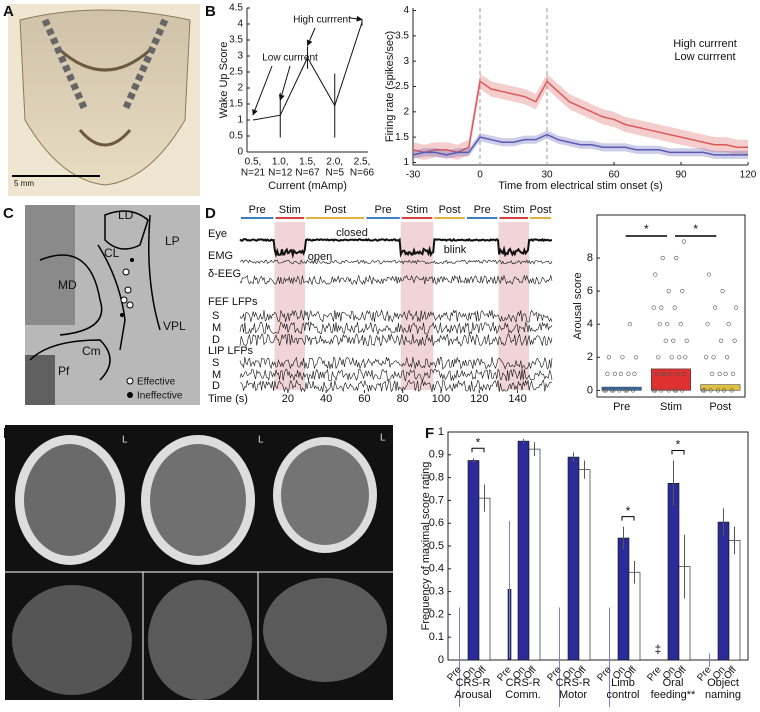  Describe the element at coordinates (671, 306) in the screenshot. I see `plot-frame` at that location.